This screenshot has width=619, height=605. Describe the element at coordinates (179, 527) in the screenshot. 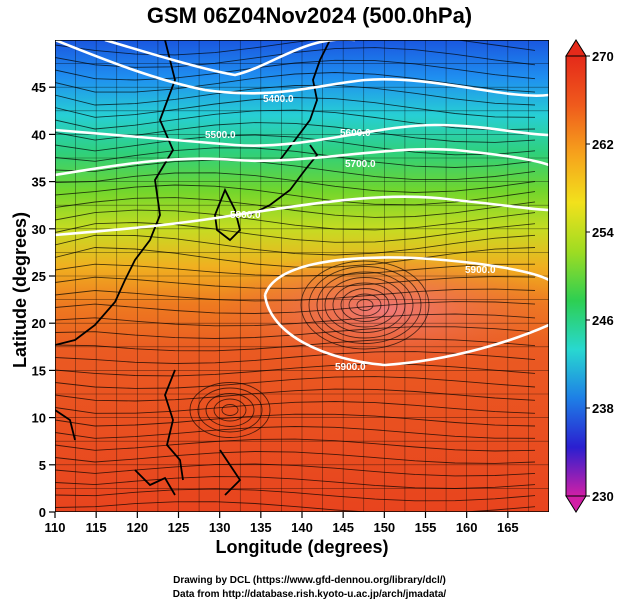

I see `x-tick-label: 125` at that location.